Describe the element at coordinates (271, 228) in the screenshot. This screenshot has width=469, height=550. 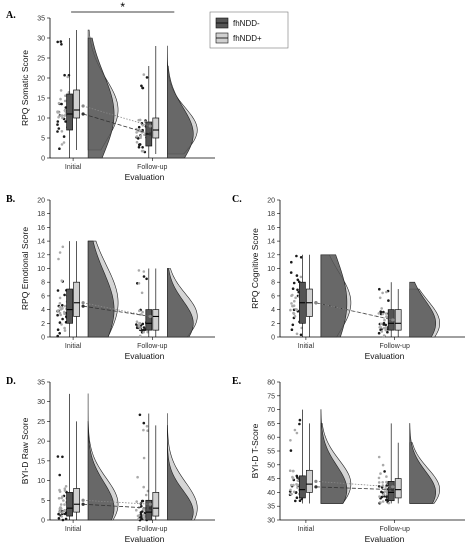
I see `y-tick-label: 16` at that location.